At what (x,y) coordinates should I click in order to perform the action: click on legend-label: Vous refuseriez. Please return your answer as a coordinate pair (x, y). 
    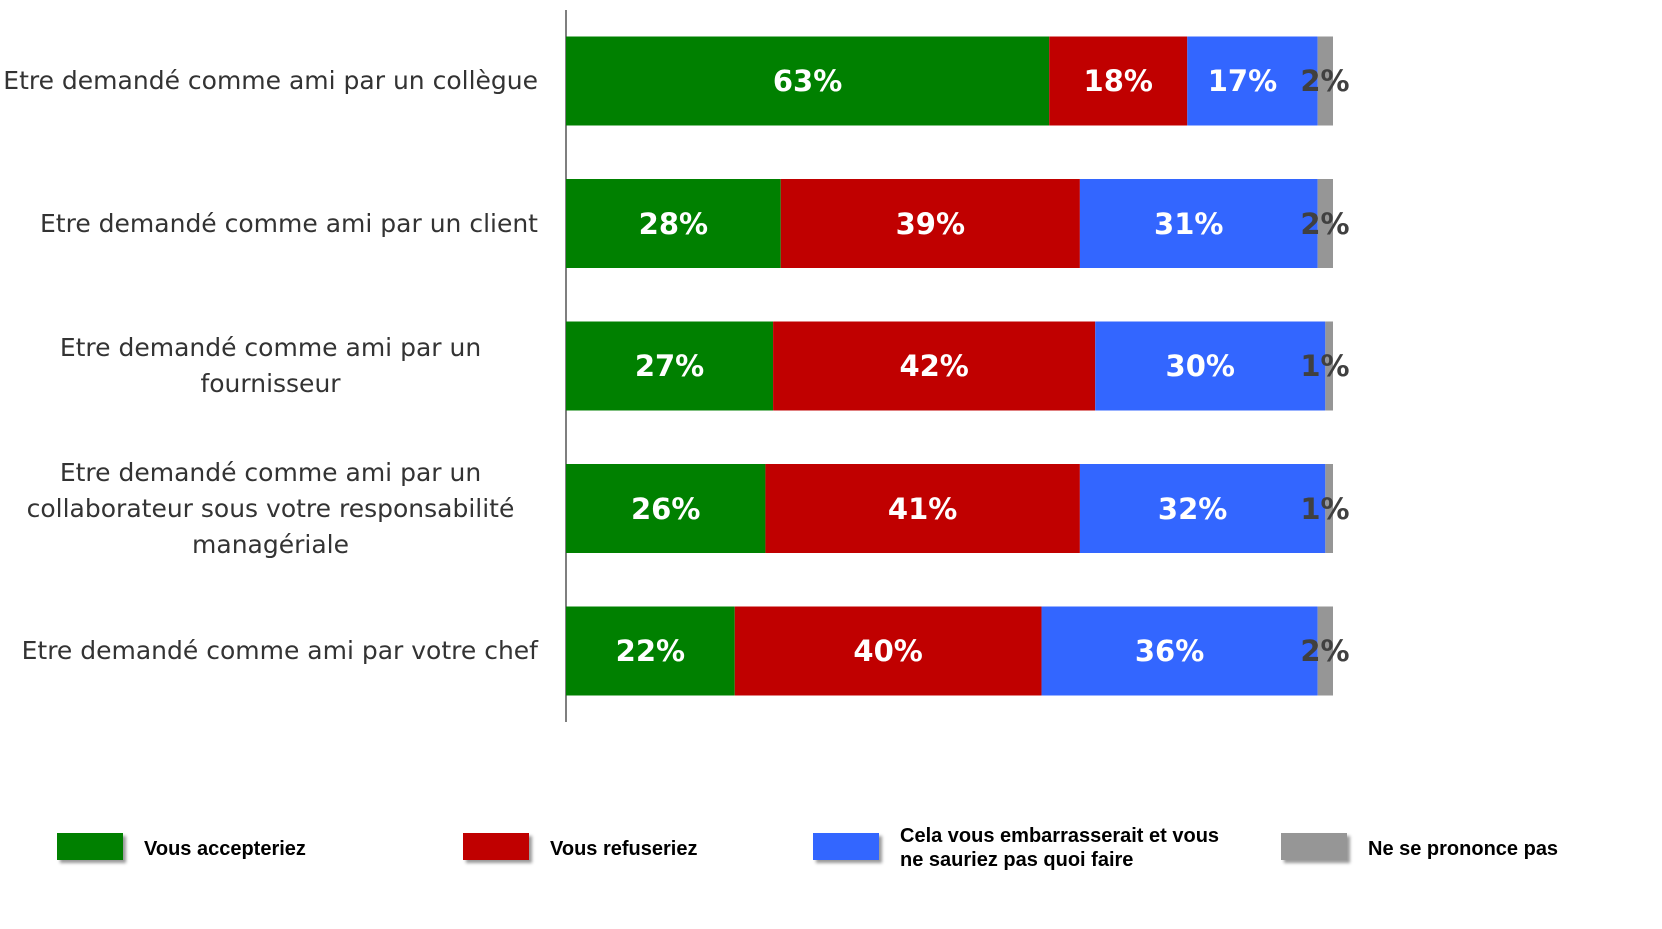
    Looking at the image, I should click on (624, 849).